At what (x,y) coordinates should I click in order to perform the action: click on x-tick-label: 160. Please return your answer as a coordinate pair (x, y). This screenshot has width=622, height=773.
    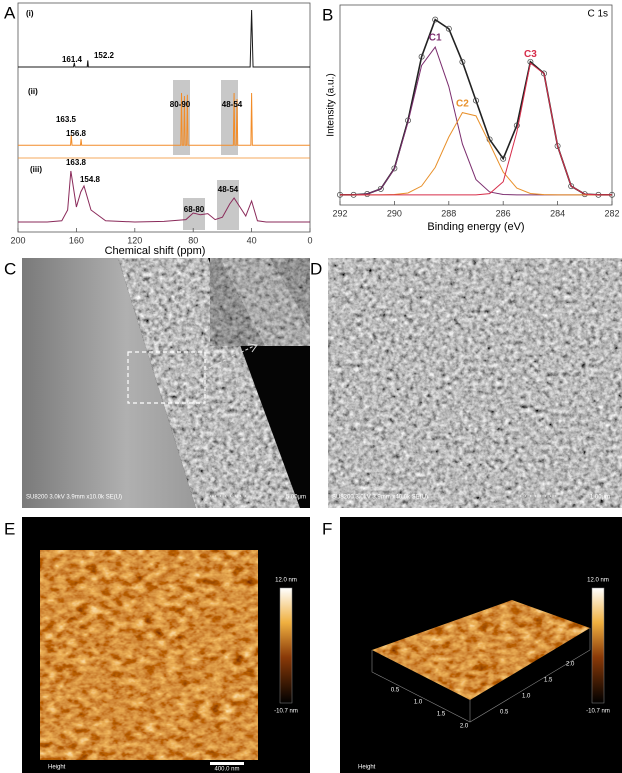
    Looking at the image, I should click on (76, 240).